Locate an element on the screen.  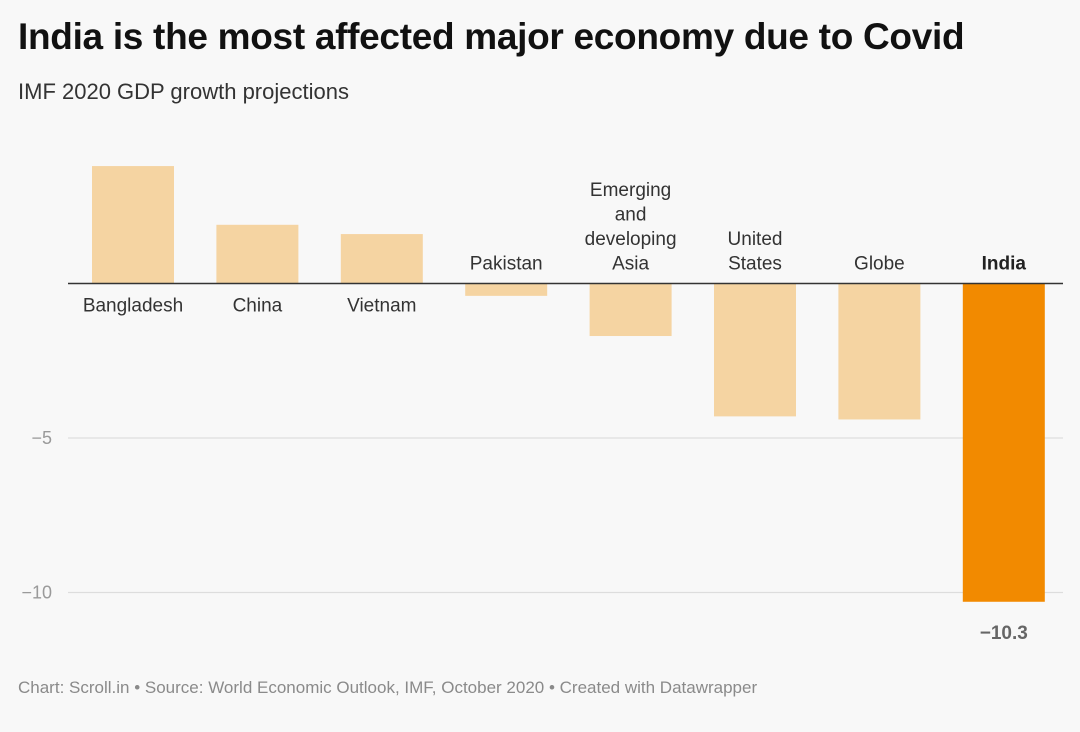
category-label: Emerging and developing Asia is located at coordinates (631, 227).